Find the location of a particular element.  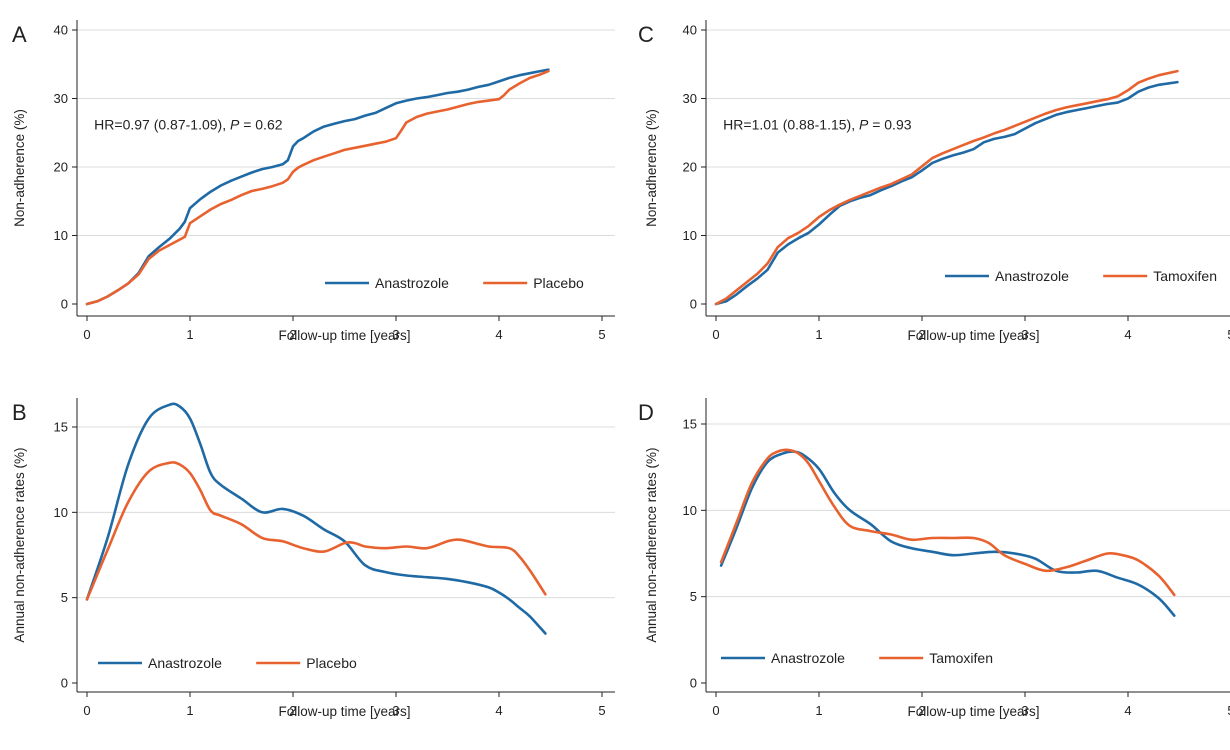

hazard-ratio-annotation: HR=1.01 (0.88-1.15), P = 0.93 is located at coordinates (817, 124).